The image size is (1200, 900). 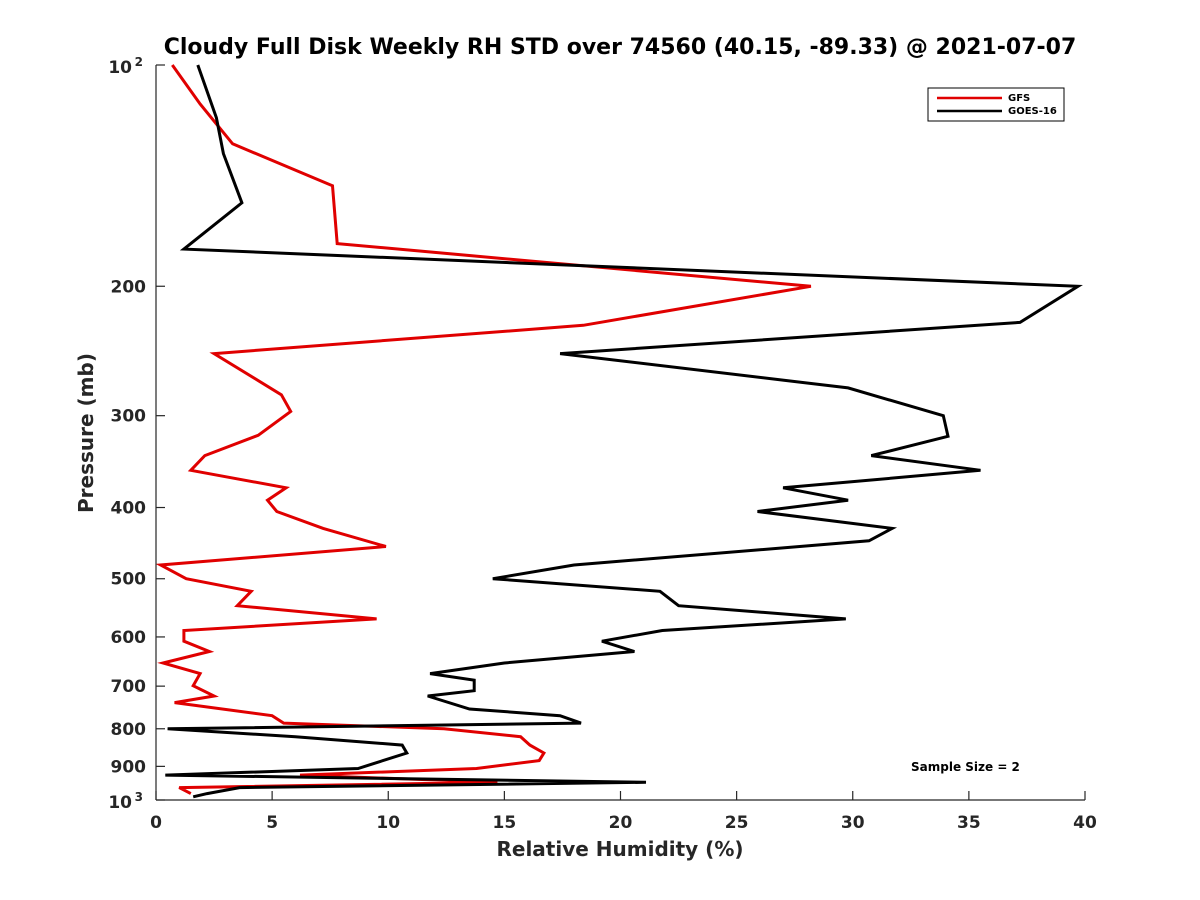 I want to click on x-tick-label: 40, so click(x=1085, y=823).